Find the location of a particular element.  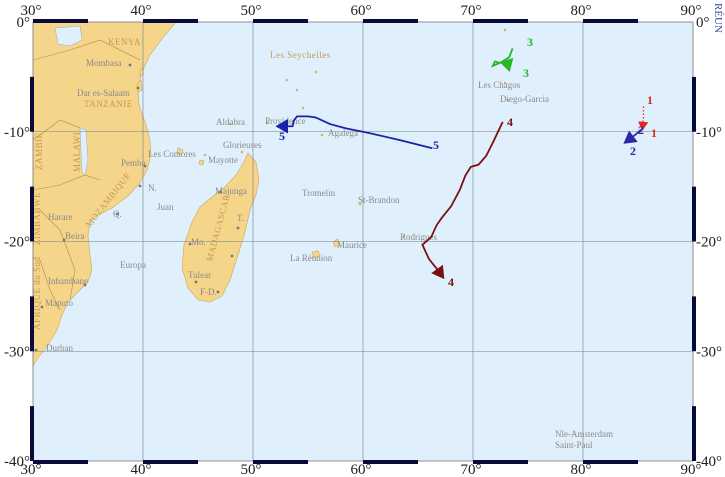

place-label: Durban is located at coordinates (59, 348).